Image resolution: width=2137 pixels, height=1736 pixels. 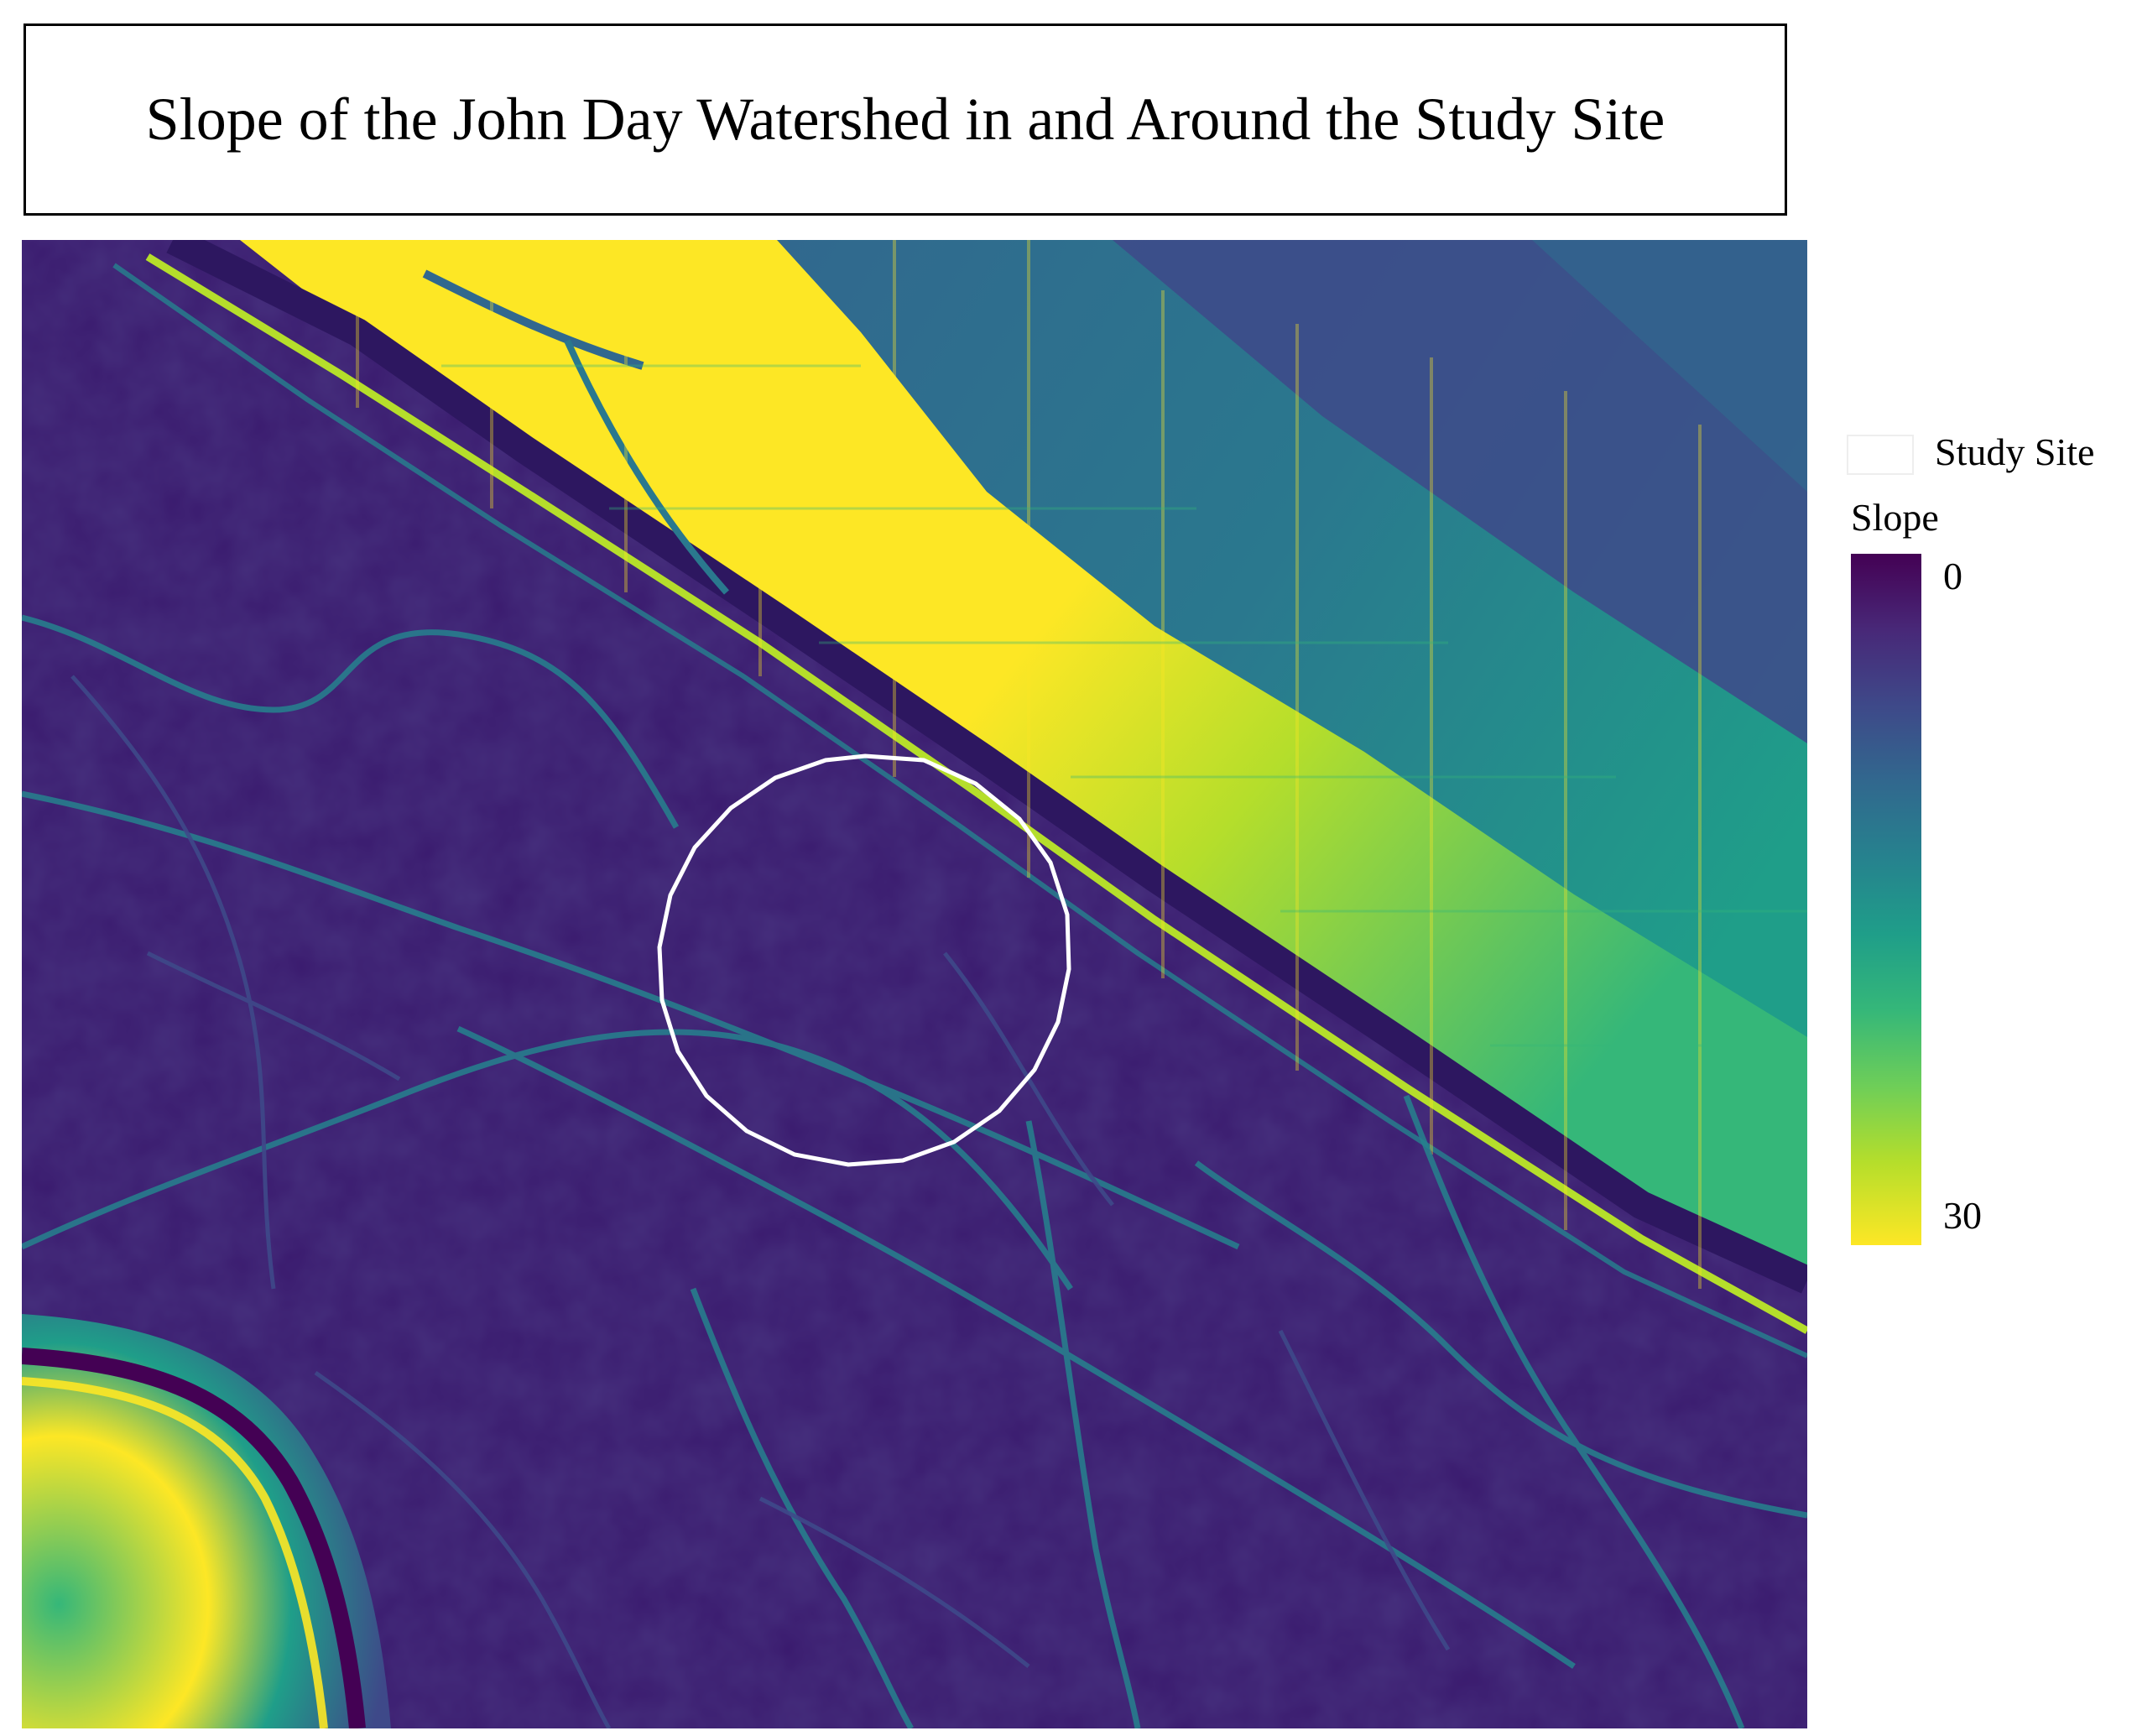 I want to click on colorbar-min-label: 0, so click(x=1952, y=576).